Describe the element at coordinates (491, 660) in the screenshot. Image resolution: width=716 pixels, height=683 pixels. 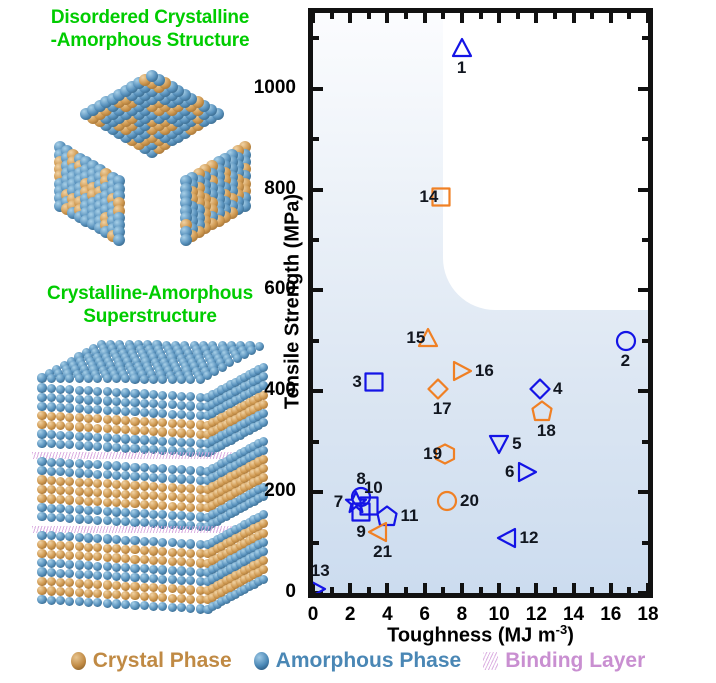
I see `hatch-violet-icon` at that location.